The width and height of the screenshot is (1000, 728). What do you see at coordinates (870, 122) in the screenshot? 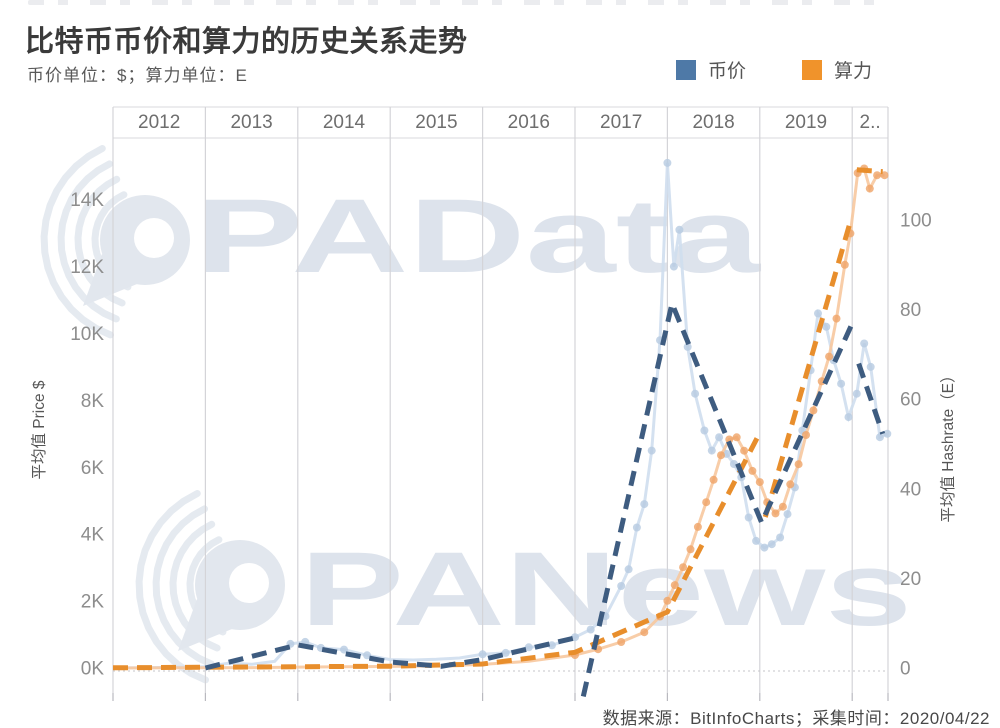
I see `x-tick-label: 2..` at bounding box center [870, 122].